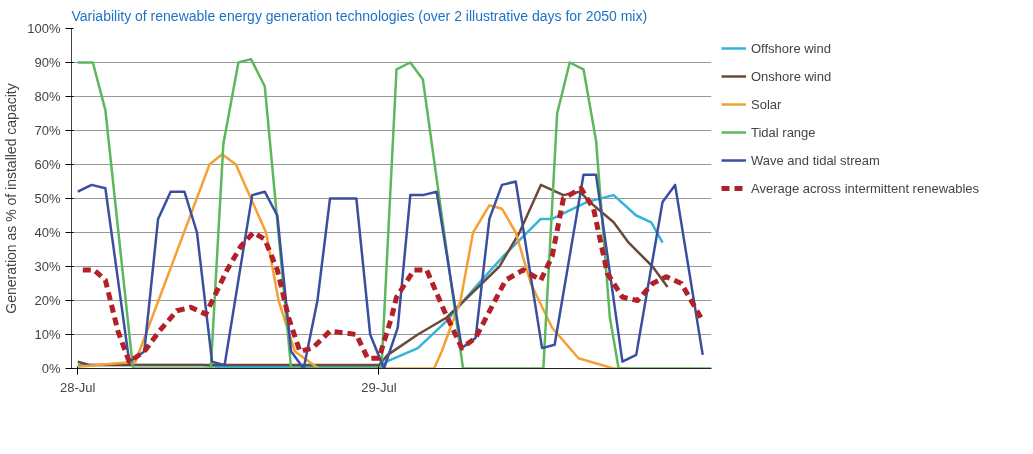 This screenshot has width=1033, height=454. Describe the element at coordinates (791, 48) in the screenshot. I see `legend-label: Offshore wind` at that location.